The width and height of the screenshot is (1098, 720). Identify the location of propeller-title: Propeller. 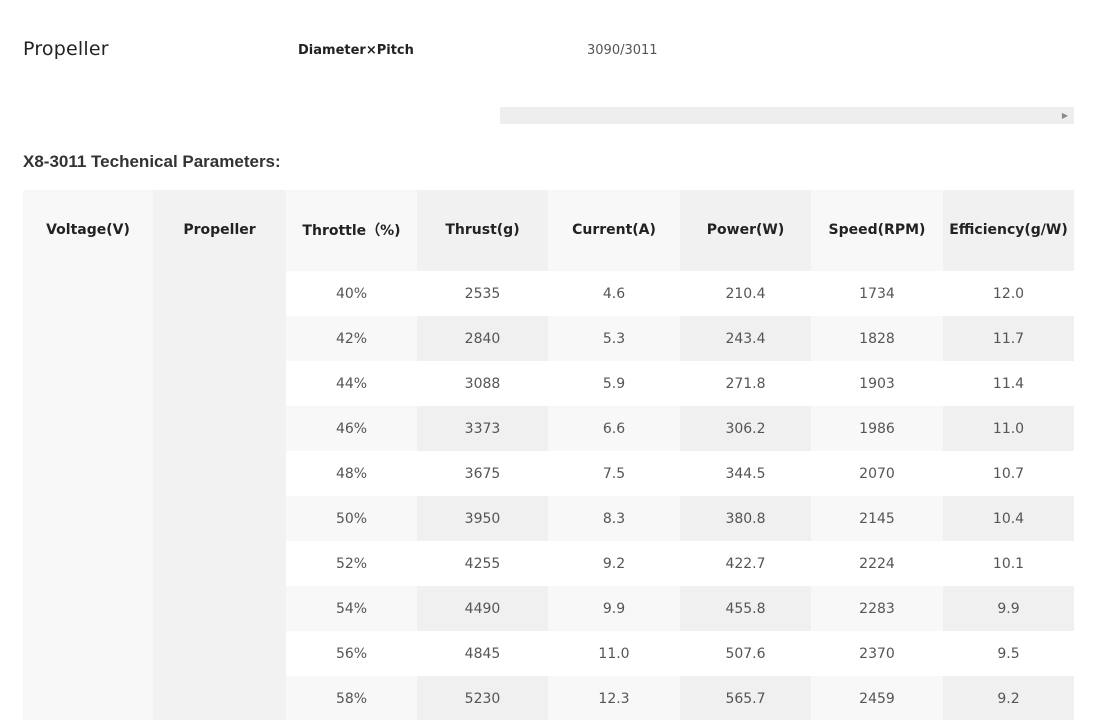
(66, 49).